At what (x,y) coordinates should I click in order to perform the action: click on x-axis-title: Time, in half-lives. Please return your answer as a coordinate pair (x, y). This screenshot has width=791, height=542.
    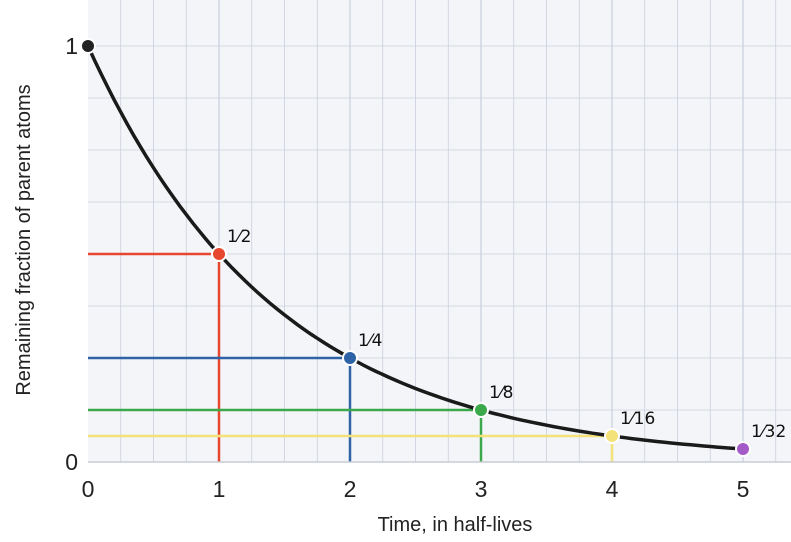
    Looking at the image, I should click on (455, 525).